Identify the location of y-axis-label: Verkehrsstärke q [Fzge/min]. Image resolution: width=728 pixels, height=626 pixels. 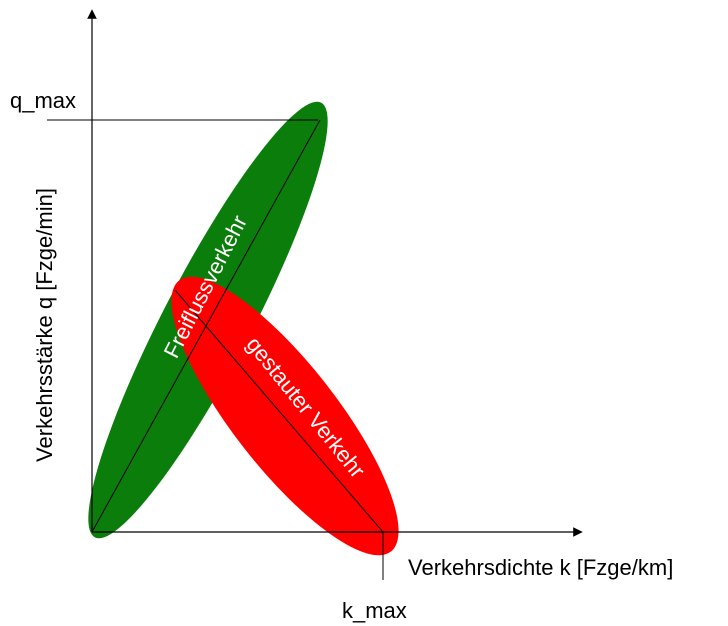
(44, 325).